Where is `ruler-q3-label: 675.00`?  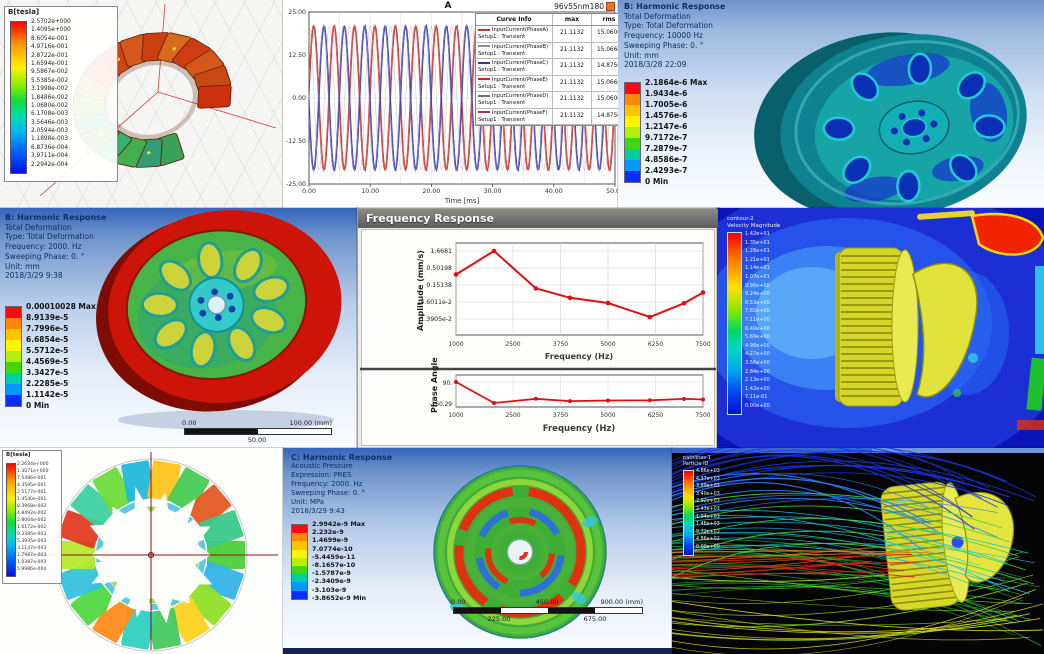 ruler-q3-label: 675.00 is located at coordinates (595, 619).